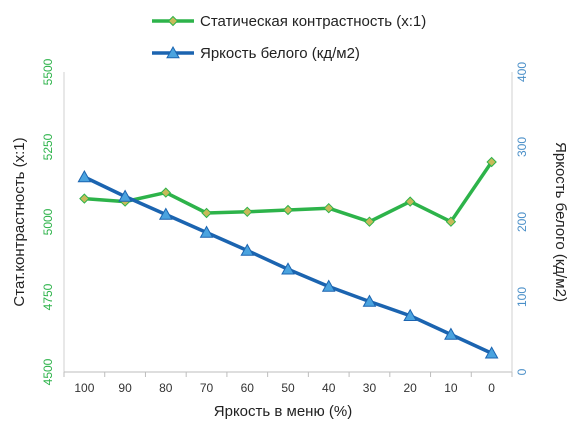 This screenshot has width=582, height=425. What do you see at coordinates (166, 388) in the screenshot?
I see `x-tick-label: 80` at bounding box center [166, 388].